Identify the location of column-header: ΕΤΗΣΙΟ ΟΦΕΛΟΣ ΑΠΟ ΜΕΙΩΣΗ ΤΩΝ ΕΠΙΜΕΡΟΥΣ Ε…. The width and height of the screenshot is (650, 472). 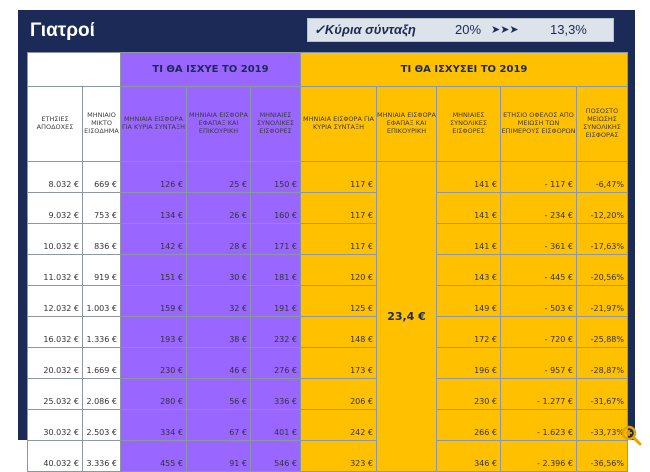
(538, 124).